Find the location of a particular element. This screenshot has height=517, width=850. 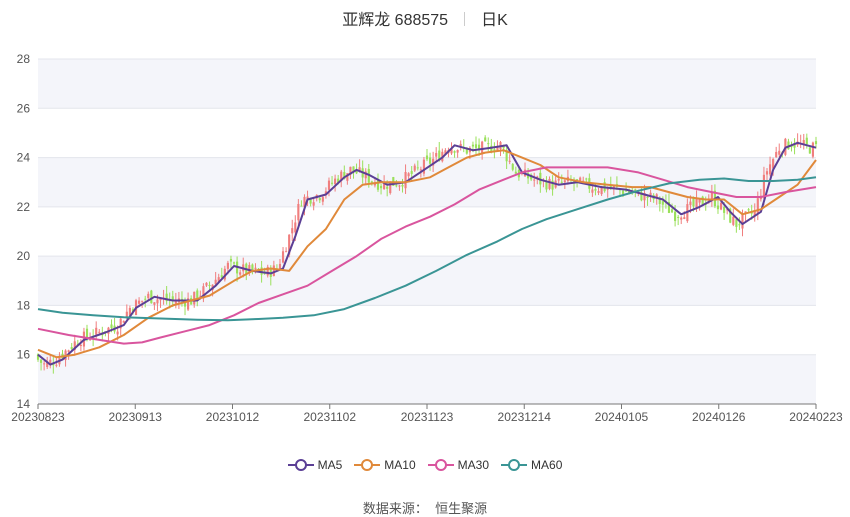

legend-marker is located at coordinates (300, 465).